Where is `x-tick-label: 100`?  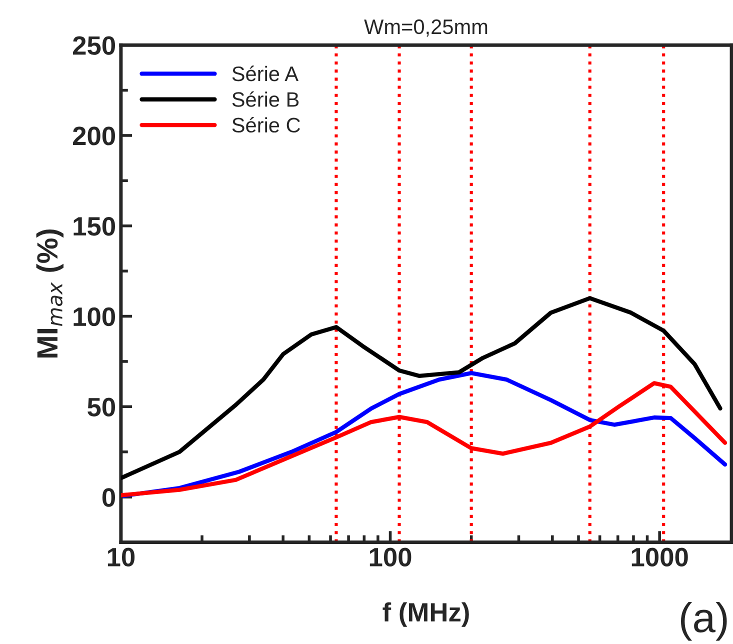
x-tick-label: 100 is located at coordinates (391, 557).